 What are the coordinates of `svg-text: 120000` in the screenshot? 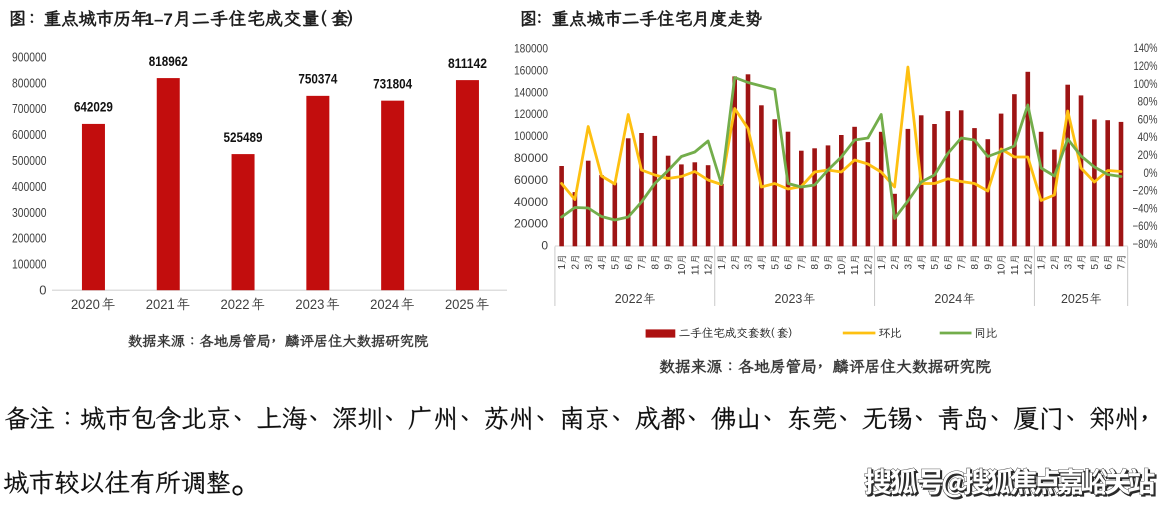 It's located at (531, 114).